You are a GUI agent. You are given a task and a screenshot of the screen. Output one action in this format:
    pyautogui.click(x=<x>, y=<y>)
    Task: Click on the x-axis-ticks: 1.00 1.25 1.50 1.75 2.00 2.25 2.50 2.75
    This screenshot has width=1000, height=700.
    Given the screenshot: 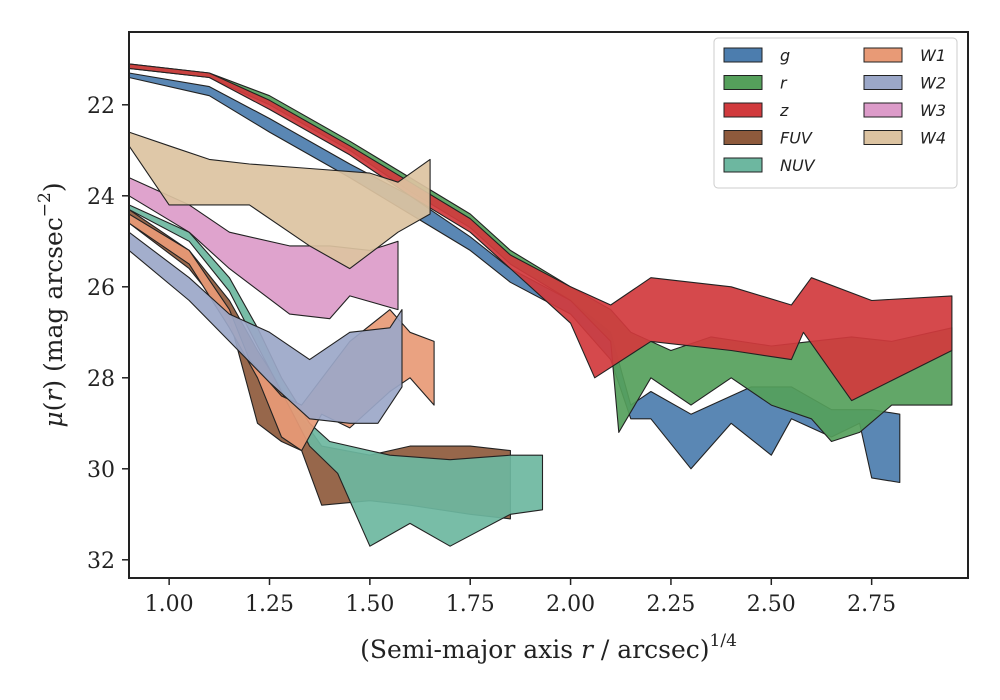 What is the action you would take?
    pyautogui.click(x=520, y=597)
    